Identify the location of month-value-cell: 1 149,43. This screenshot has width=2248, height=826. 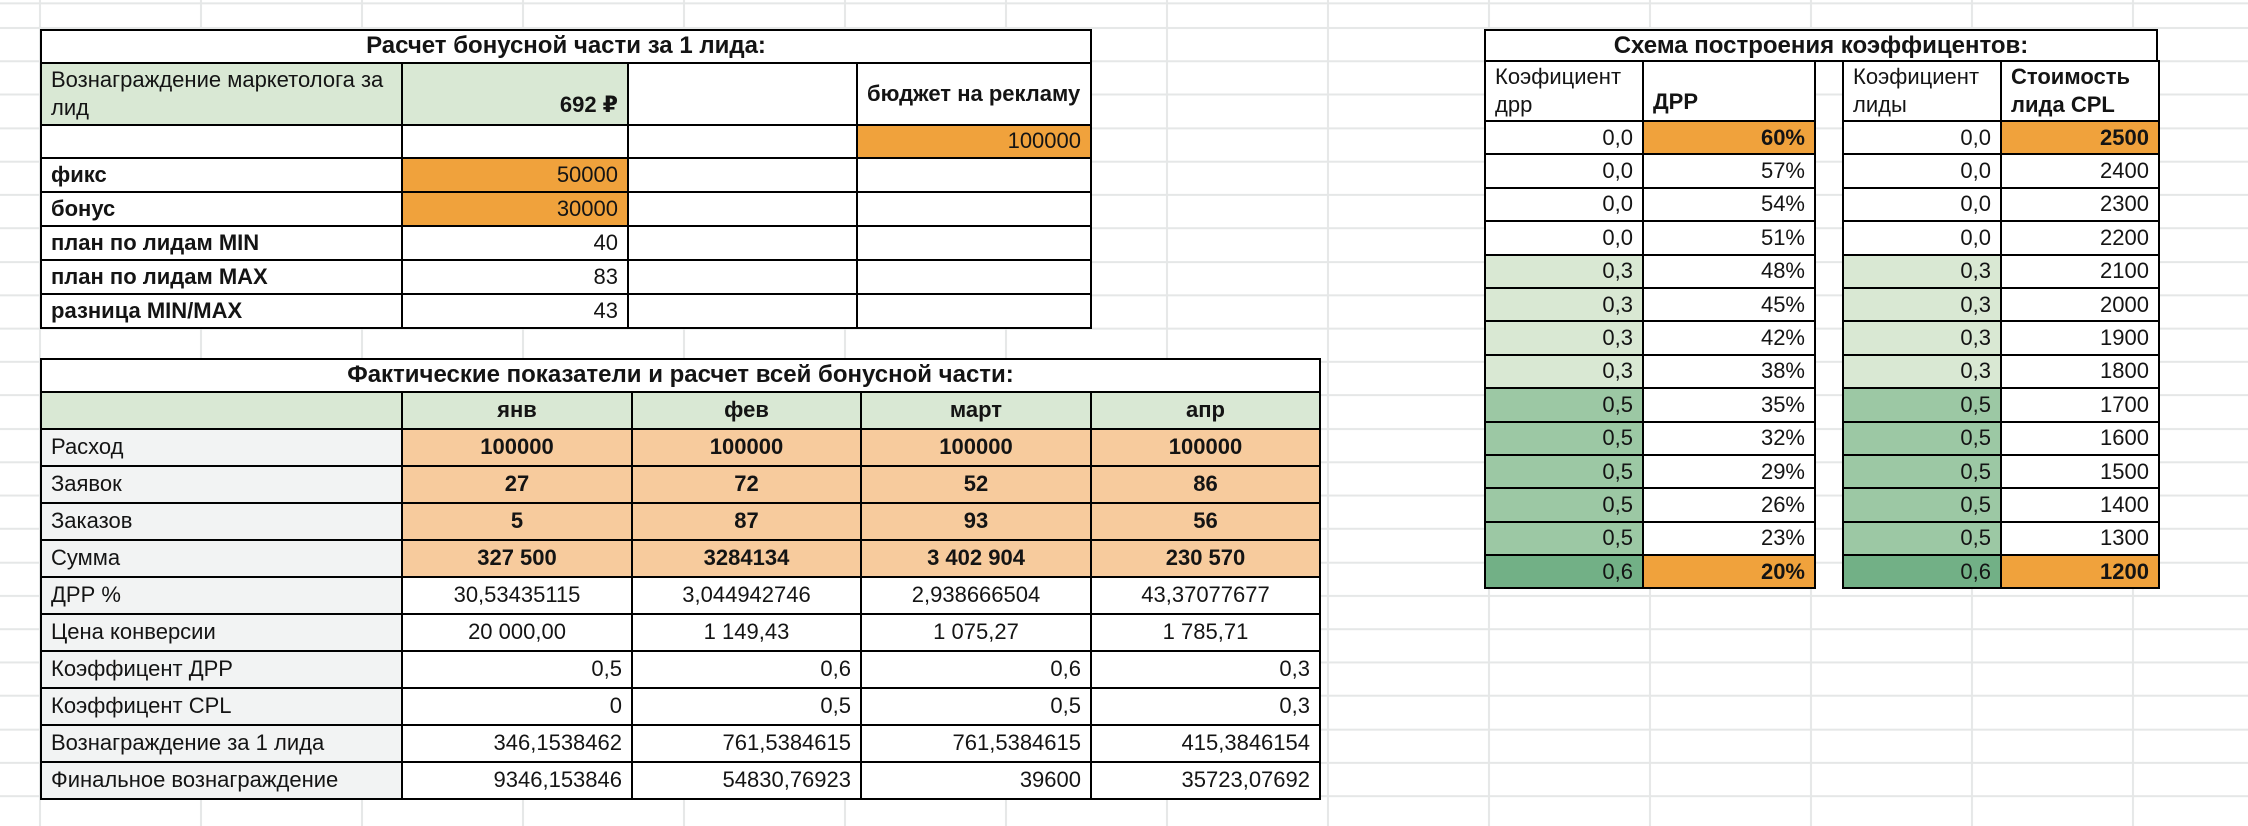
(747, 633).